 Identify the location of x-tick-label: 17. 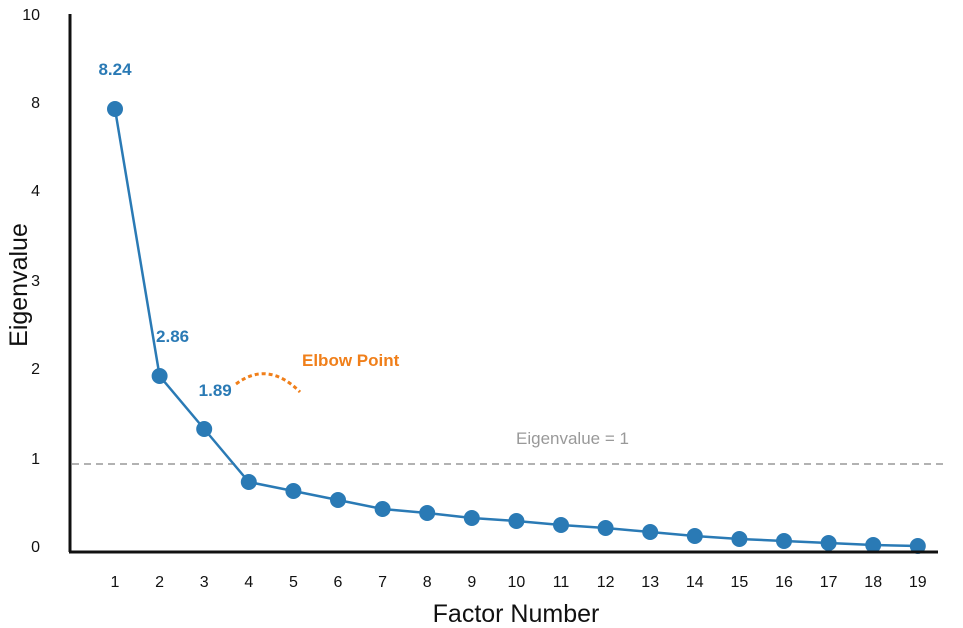
(829, 582).